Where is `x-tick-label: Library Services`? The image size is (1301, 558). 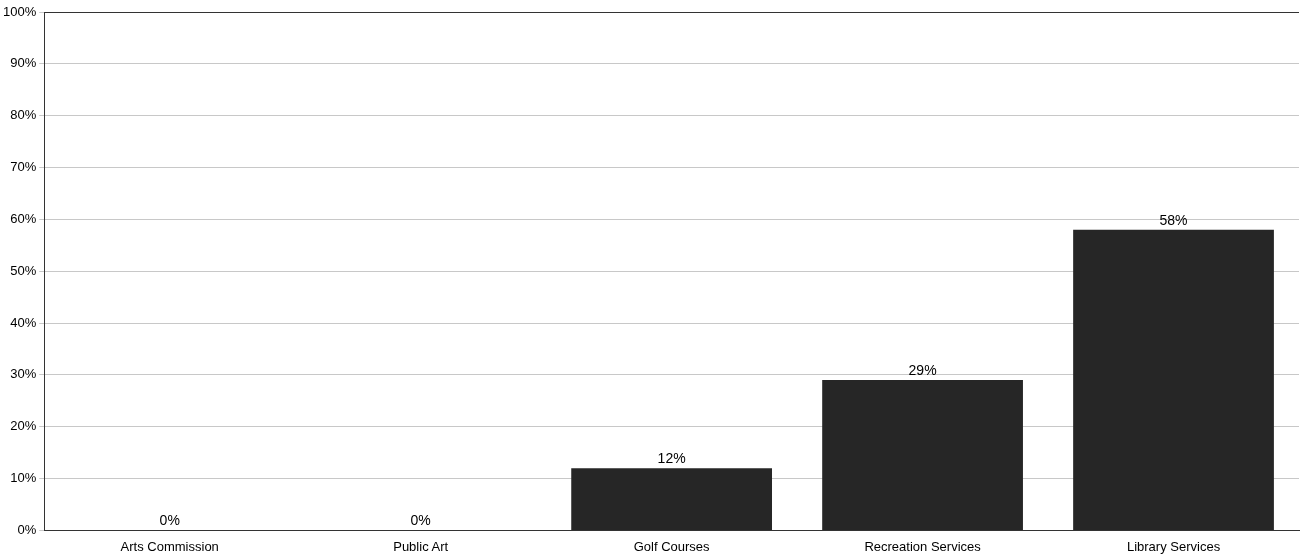
x-tick-label: Library Services is located at coordinates (1173, 546).